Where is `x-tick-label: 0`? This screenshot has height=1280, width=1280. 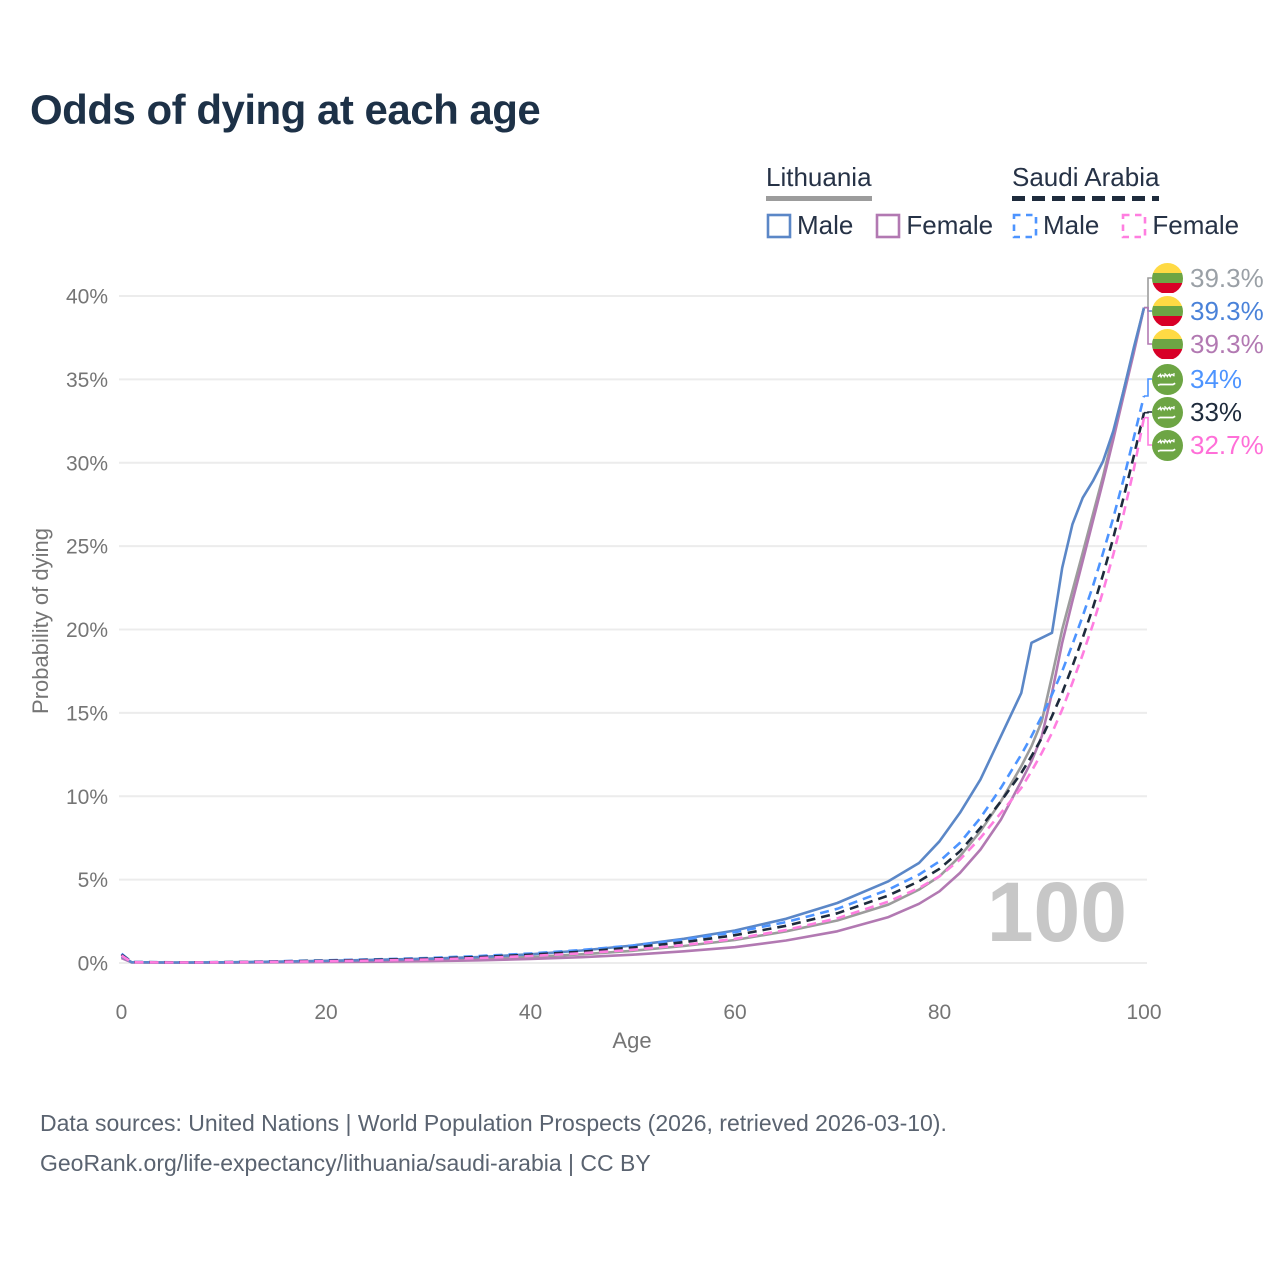
x-tick-label: 0 is located at coordinates (122, 1012).